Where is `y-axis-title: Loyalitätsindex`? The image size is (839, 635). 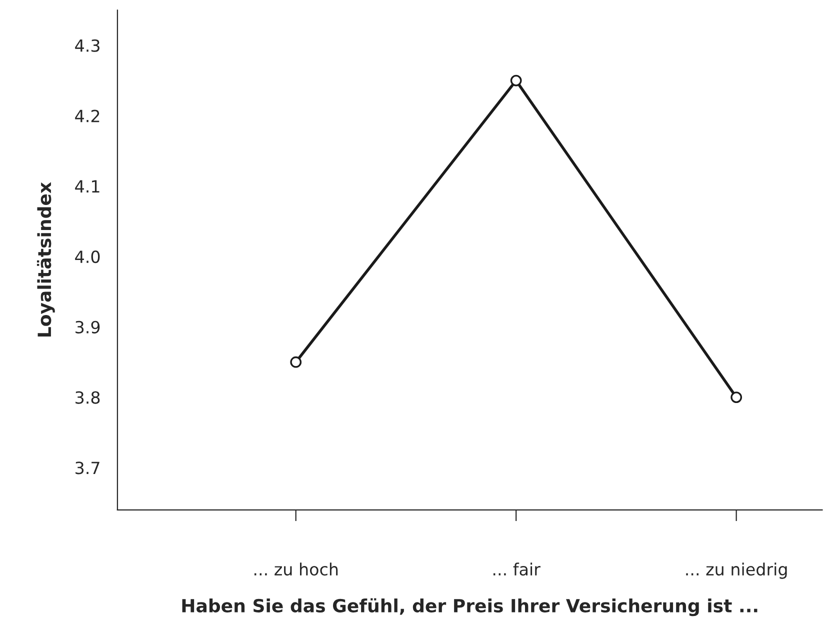
y-axis-title: Loyalitätsindex is located at coordinates (45, 259).